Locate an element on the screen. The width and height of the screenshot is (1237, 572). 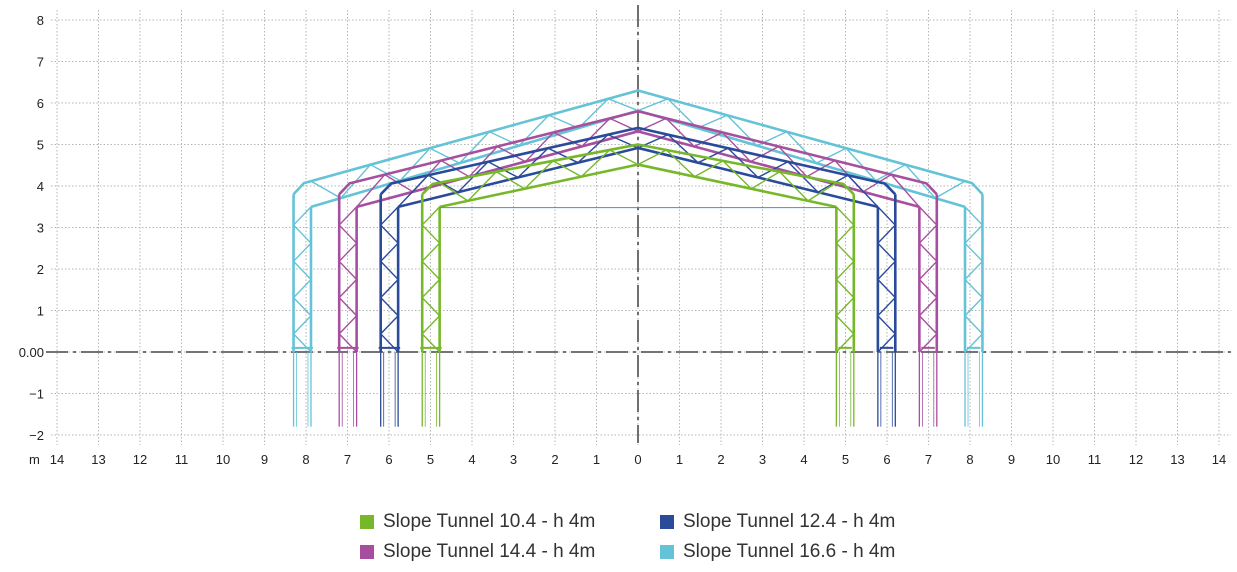
x-tick-label: 7 is located at coordinates (928, 459).